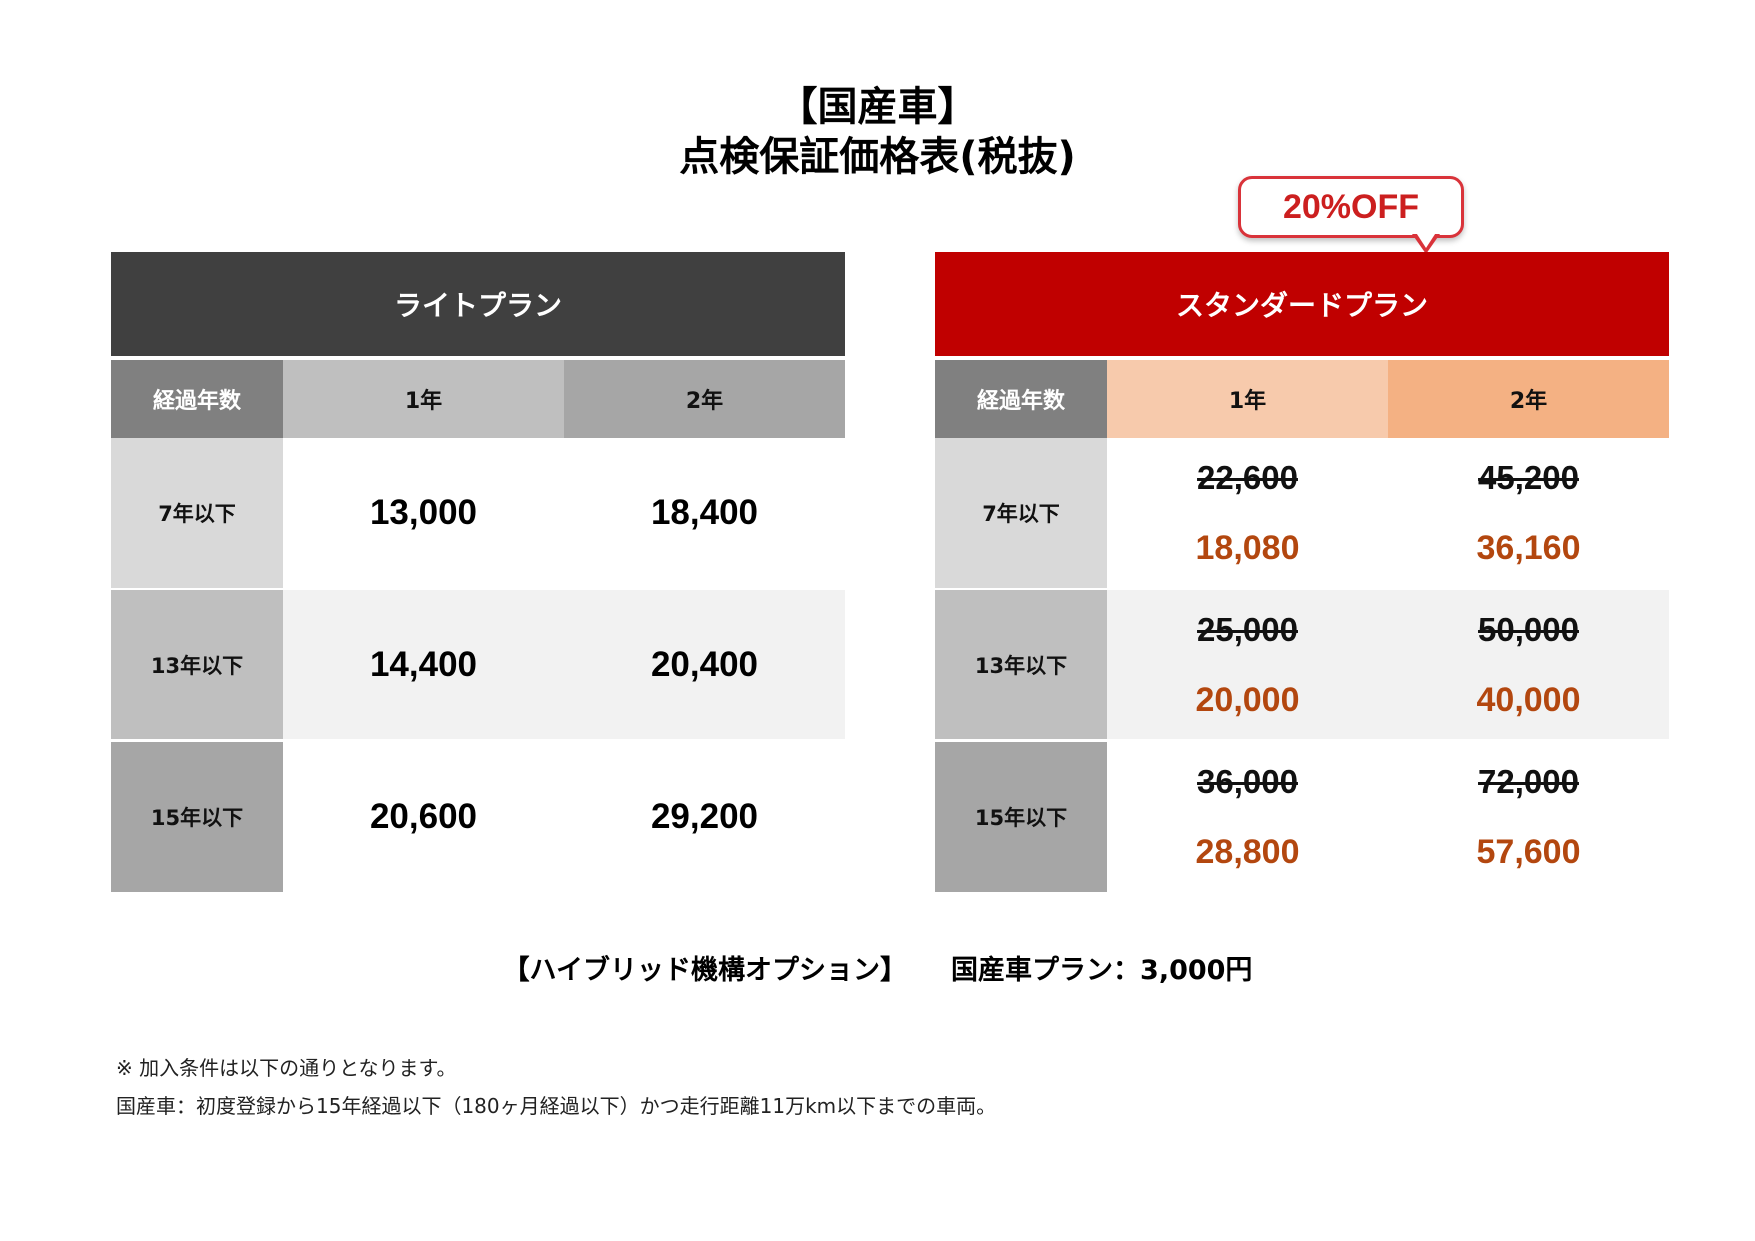 Image resolution: width=1755 pixels, height=1241 pixels. What do you see at coordinates (1247, 852) in the screenshot?
I see `discounted-price: 28,800` at bounding box center [1247, 852].